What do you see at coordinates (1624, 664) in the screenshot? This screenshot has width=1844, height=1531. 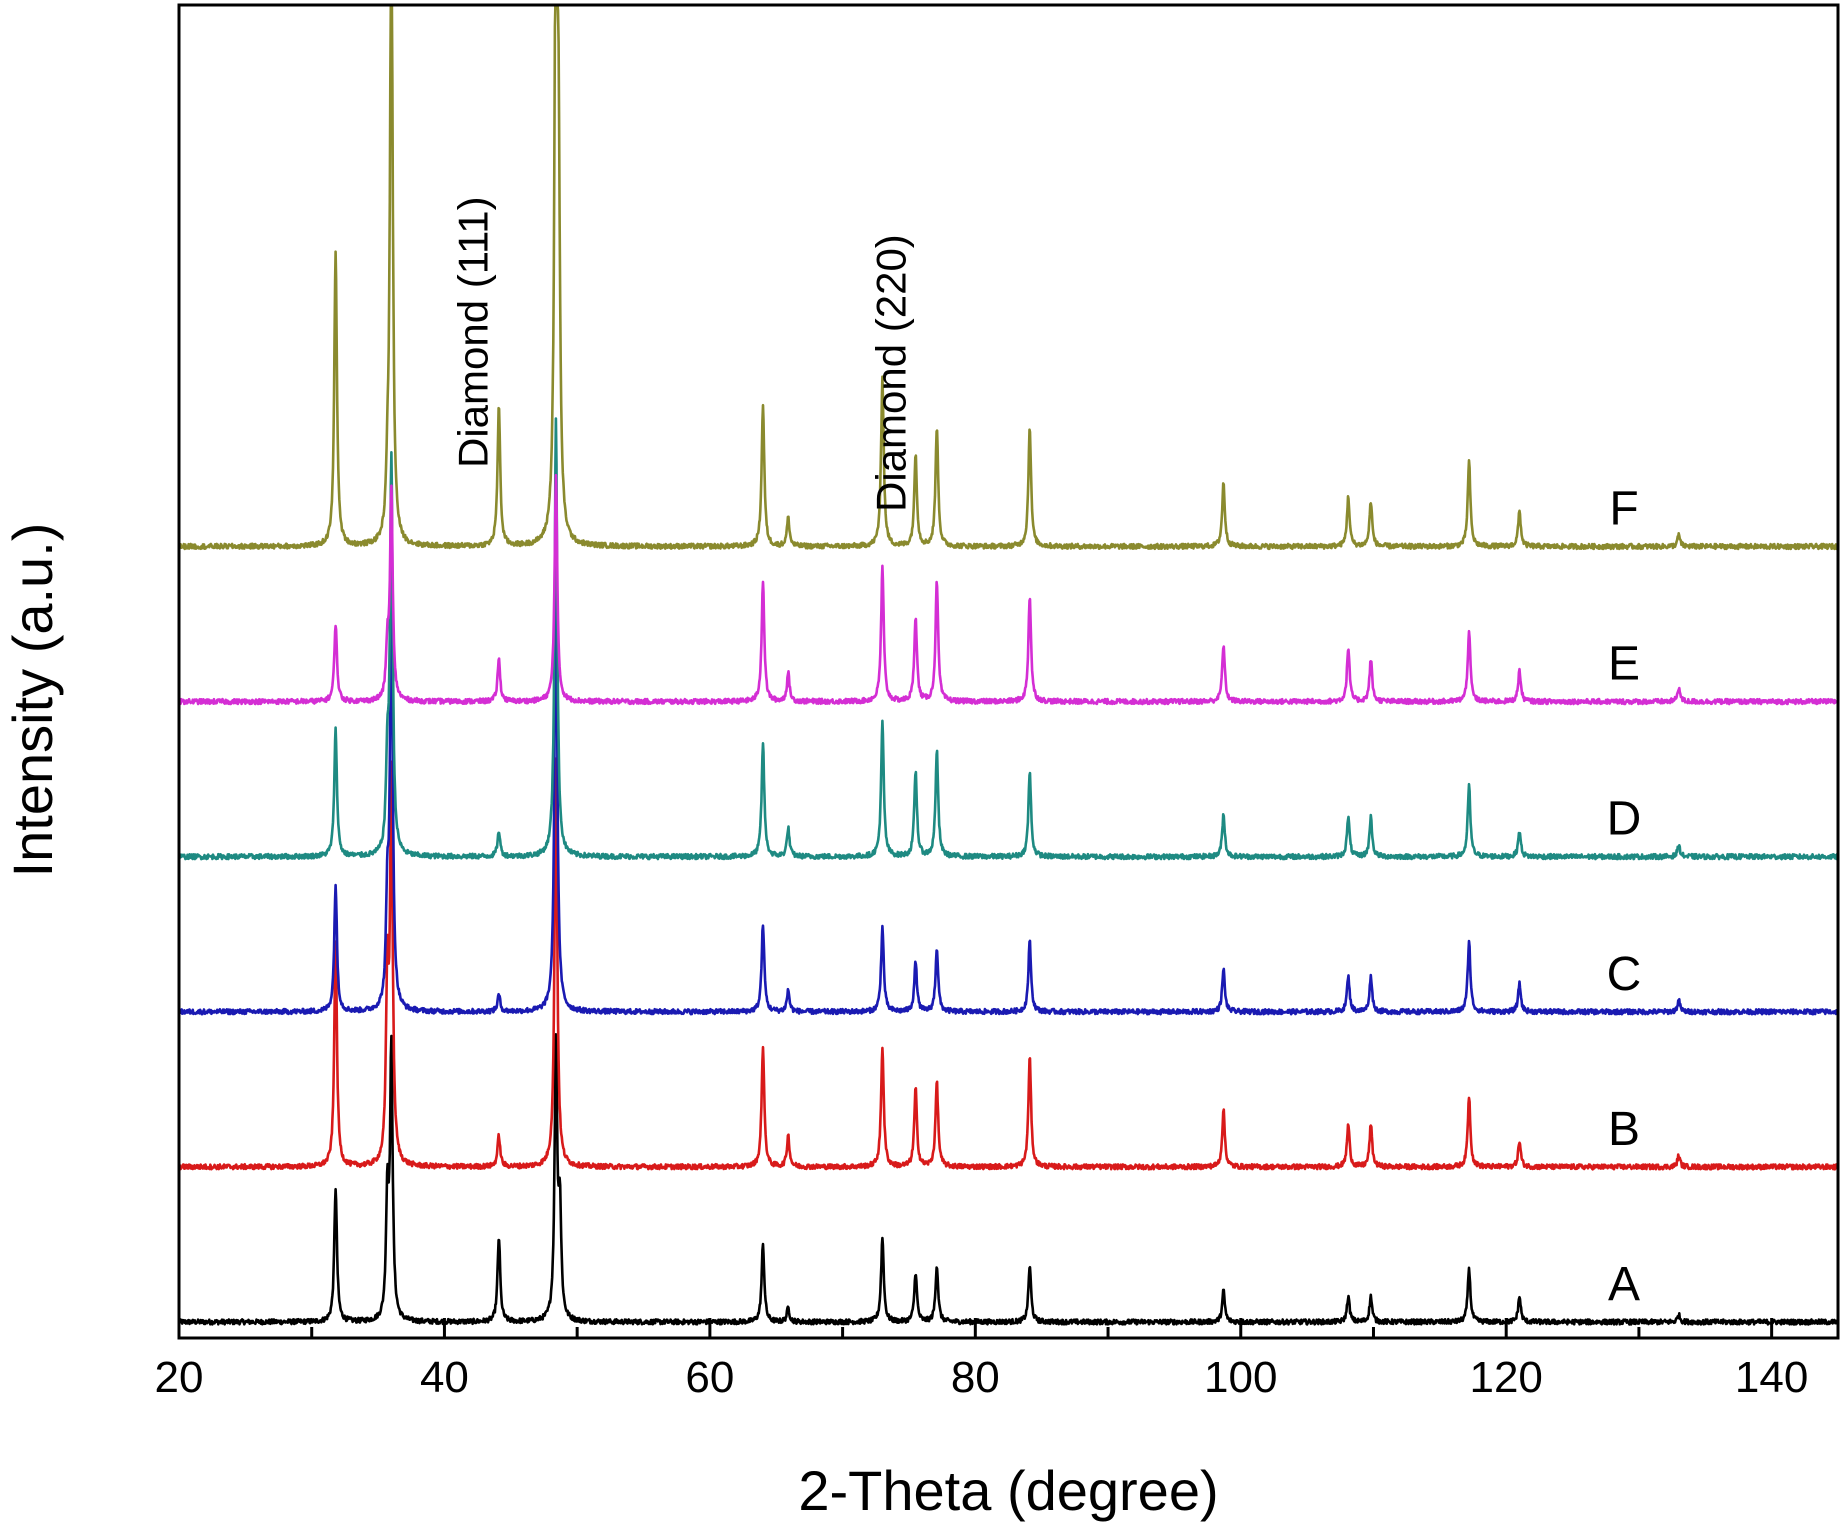 I see `series-label-E: E` at bounding box center [1624, 664].